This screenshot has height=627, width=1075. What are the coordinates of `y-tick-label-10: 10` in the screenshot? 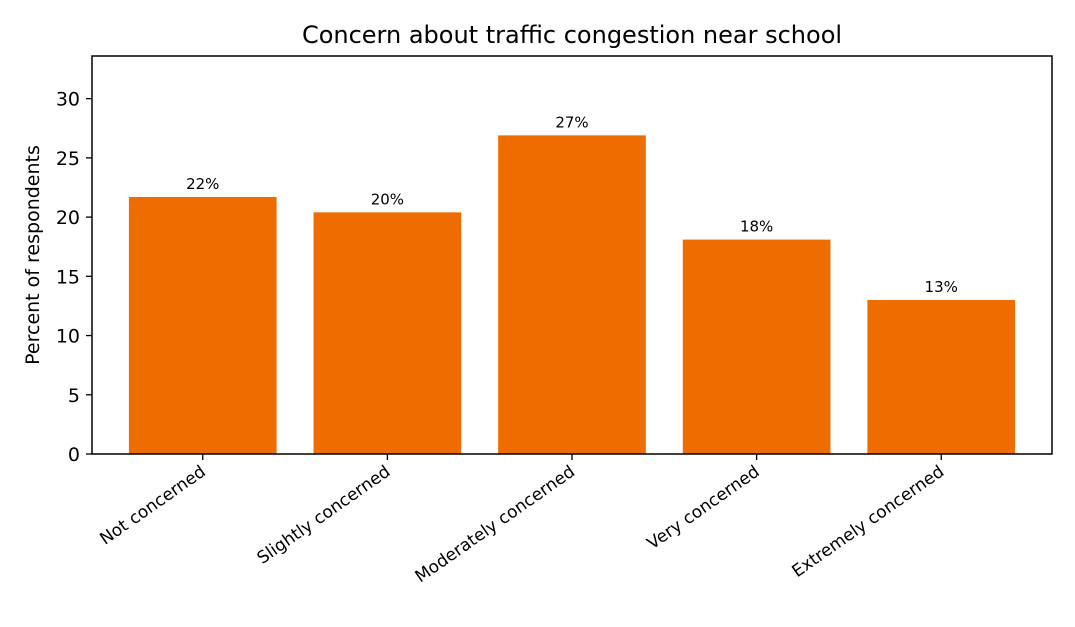 It's located at (68, 337).